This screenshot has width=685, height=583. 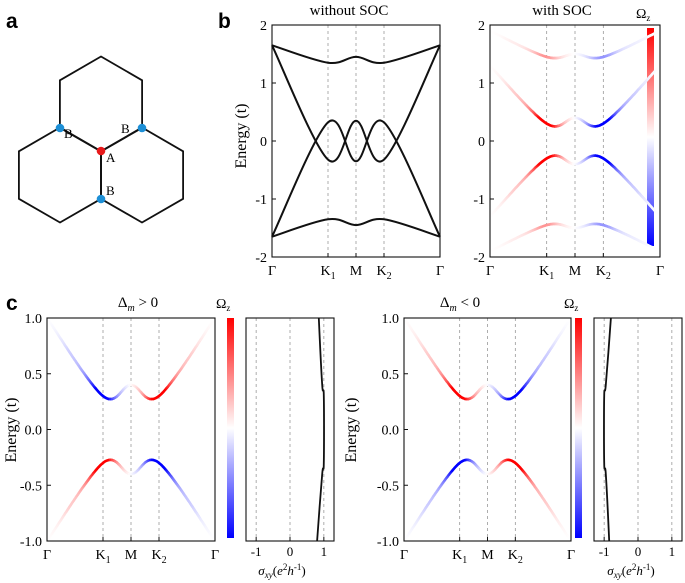 What do you see at coordinates (241, 135) in the screenshot?
I see `energy-axis-title-b: Energy (t)` at bounding box center [241, 135].